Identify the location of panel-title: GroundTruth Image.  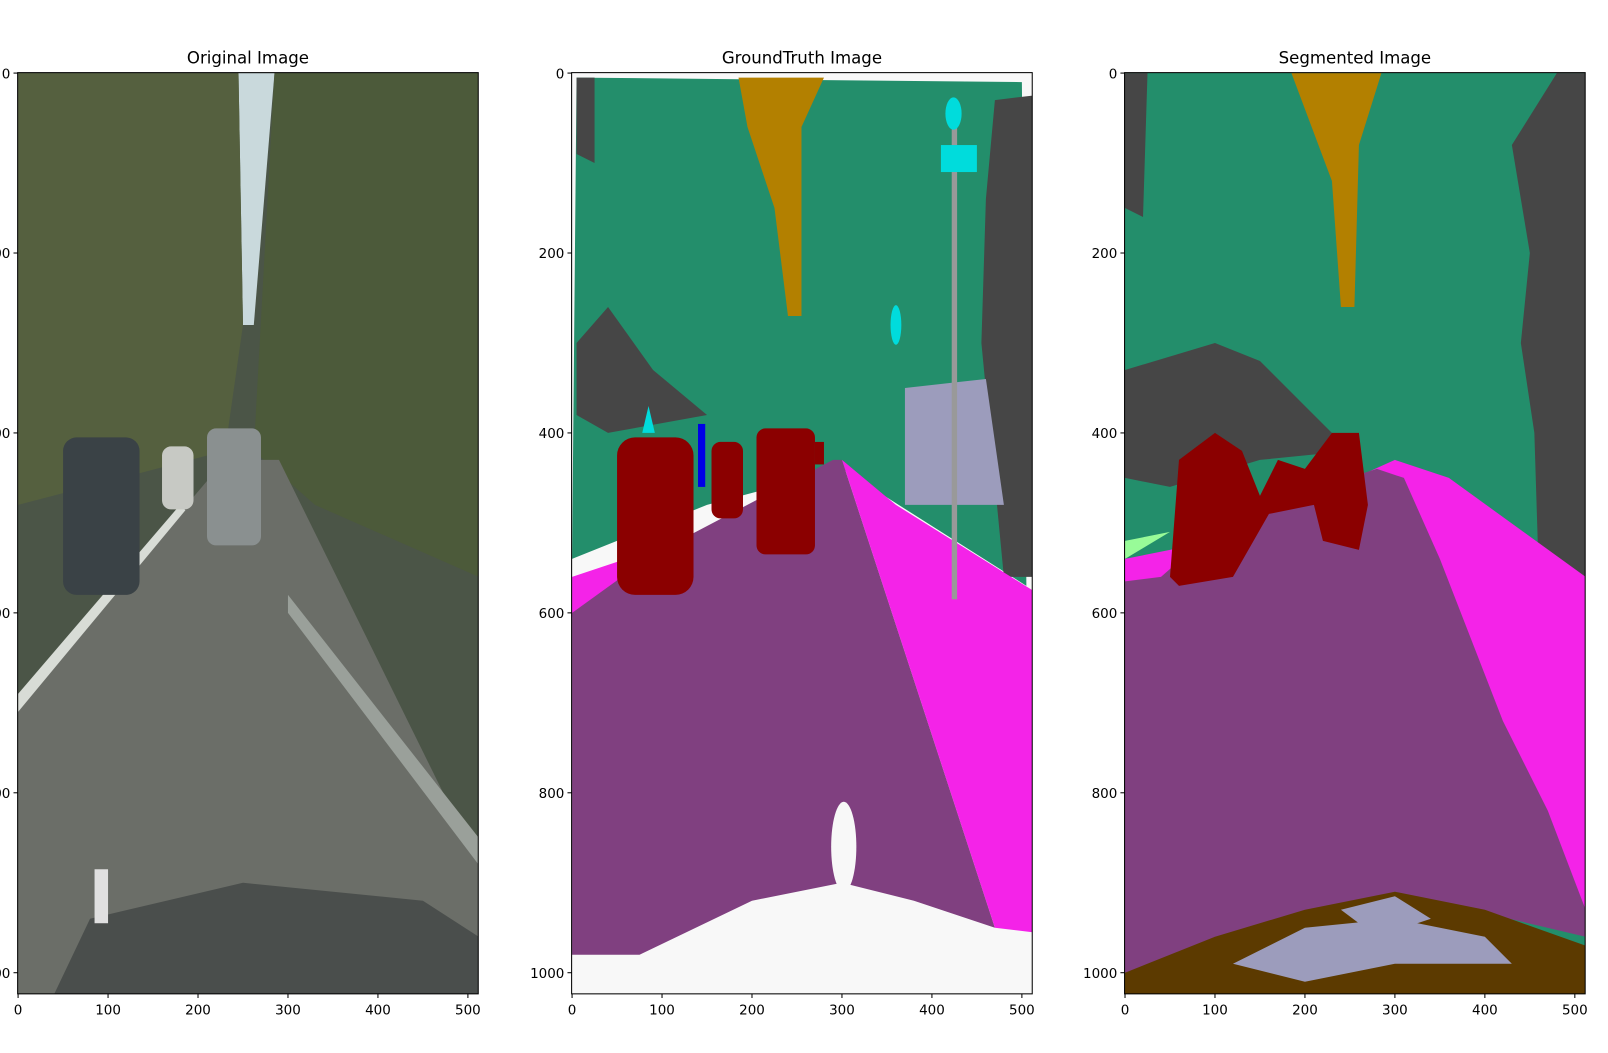
(802, 57).